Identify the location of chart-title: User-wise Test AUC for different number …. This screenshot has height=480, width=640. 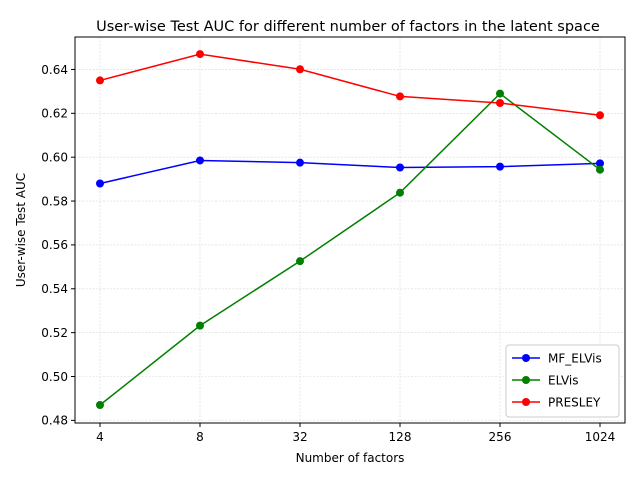
(348, 27).